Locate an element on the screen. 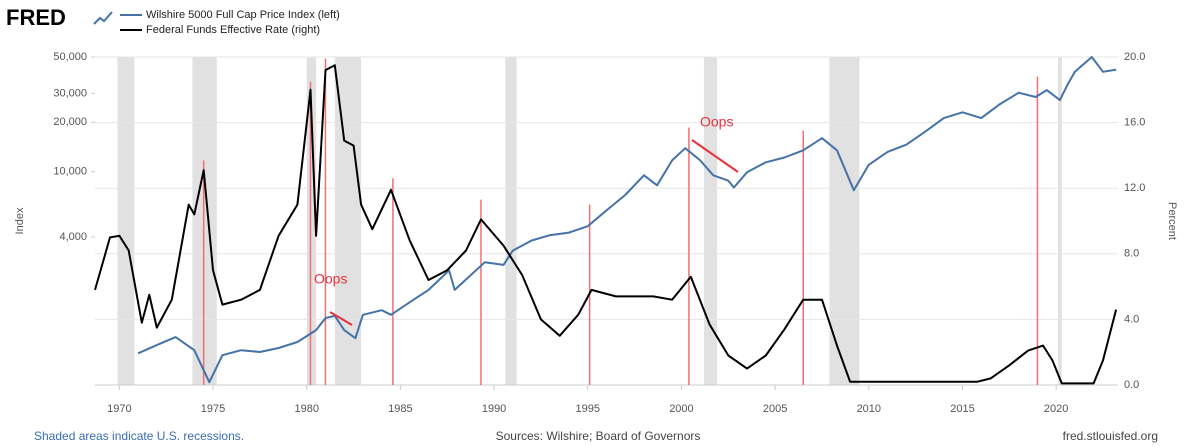 This screenshot has height=448, width=1184. x-tick-label: 1995 is located at coordinates (588, 409).